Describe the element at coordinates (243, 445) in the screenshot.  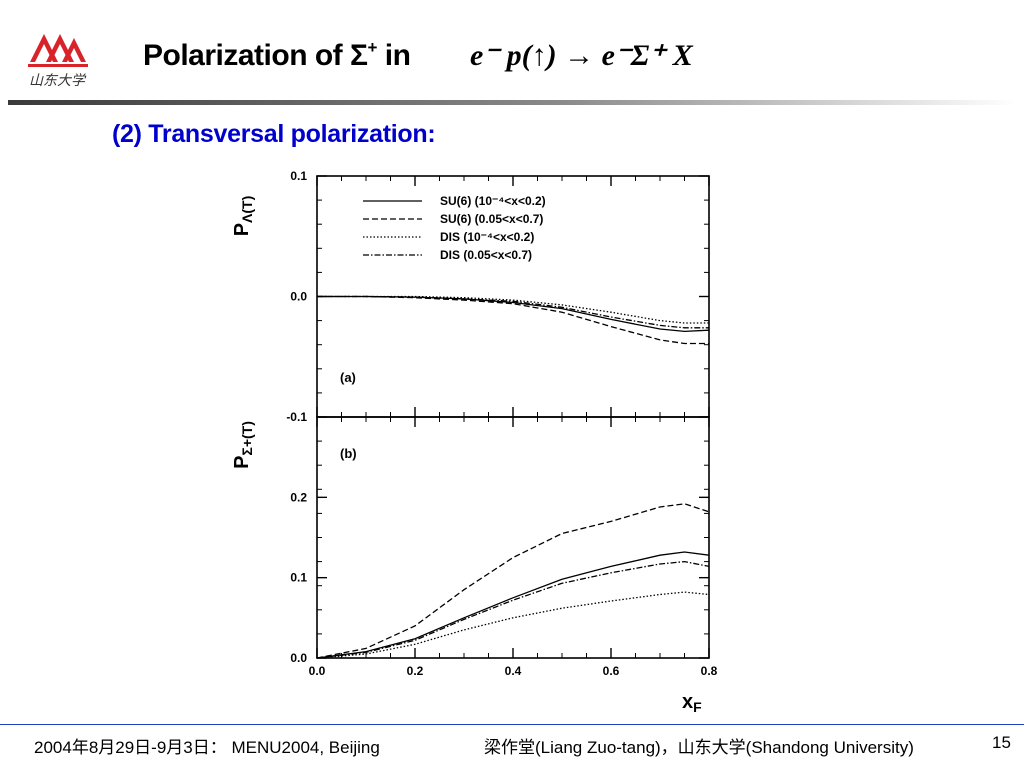
I see `panel-b-ylabel: PΣ+(T)` at that location.